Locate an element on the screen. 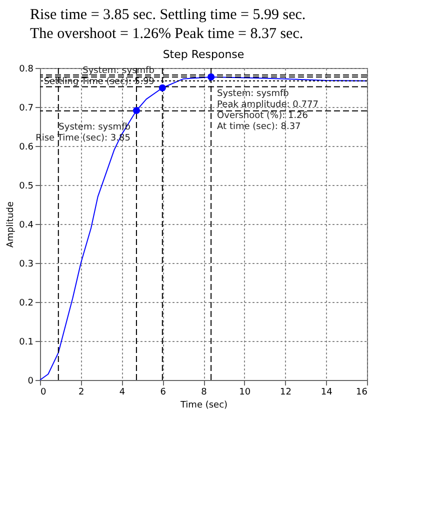 Image resolution: width=429 pixels, height=523 pixels. x-tick-label: 4 is located at coordinates (122, 392).